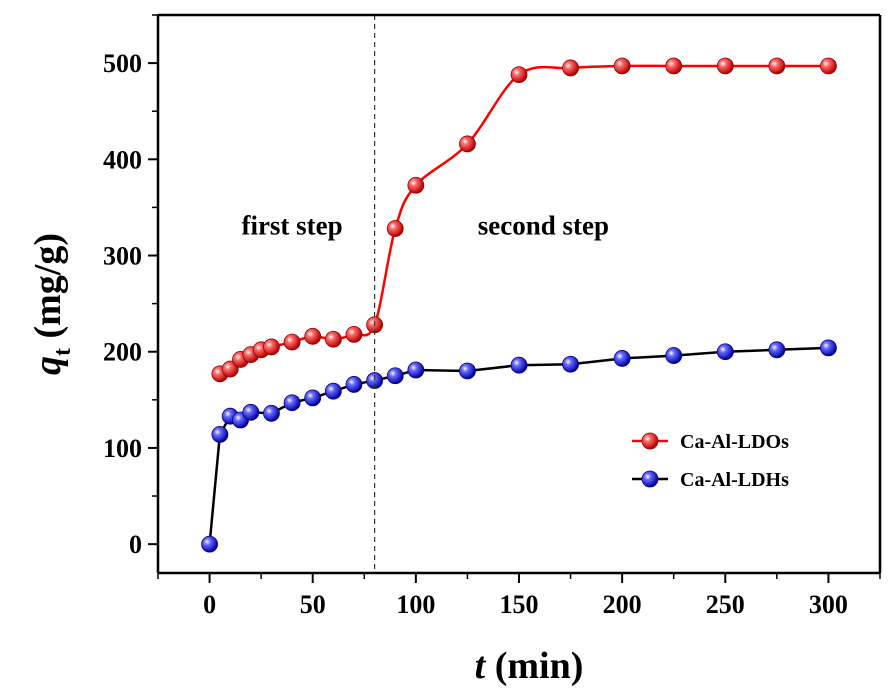  Describe the element at coordinates (122, 63) in the screenshot. I see `y-tick-label-500: 500` at that location.